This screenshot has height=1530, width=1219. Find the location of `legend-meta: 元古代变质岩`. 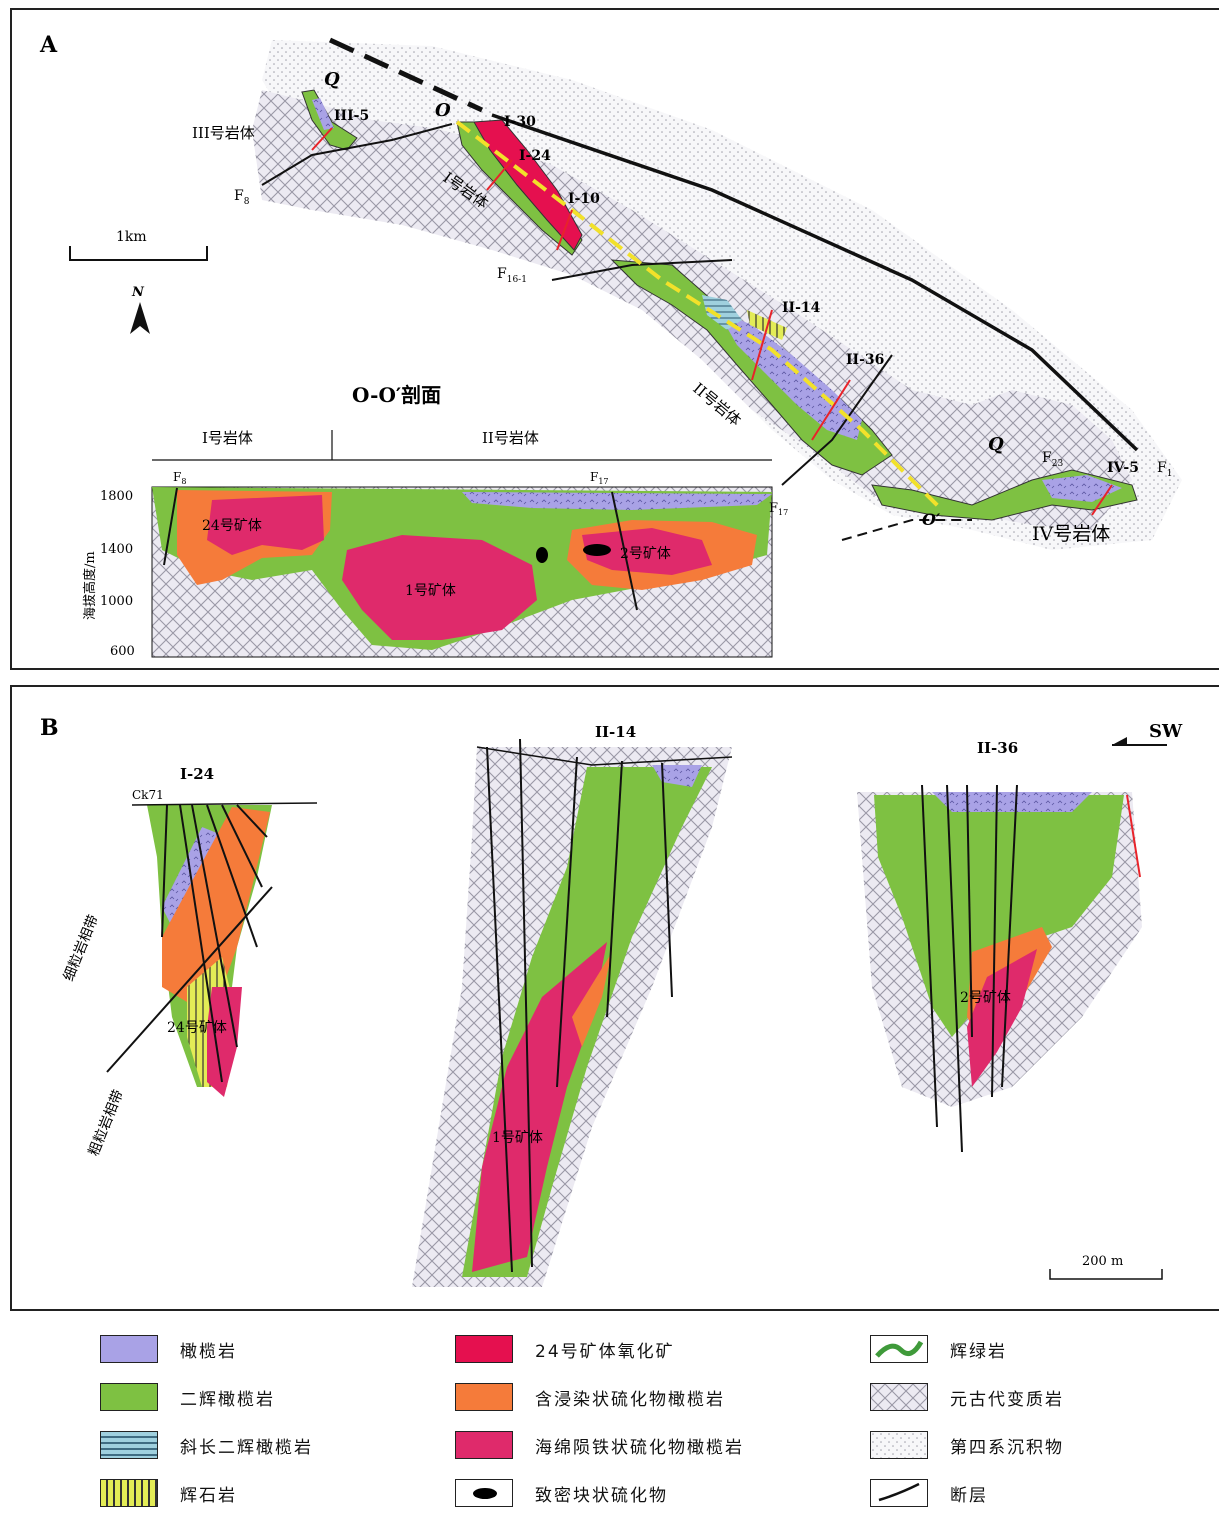

legend-meta: 元古代变质岩 is located at coordinates (967, 1397).